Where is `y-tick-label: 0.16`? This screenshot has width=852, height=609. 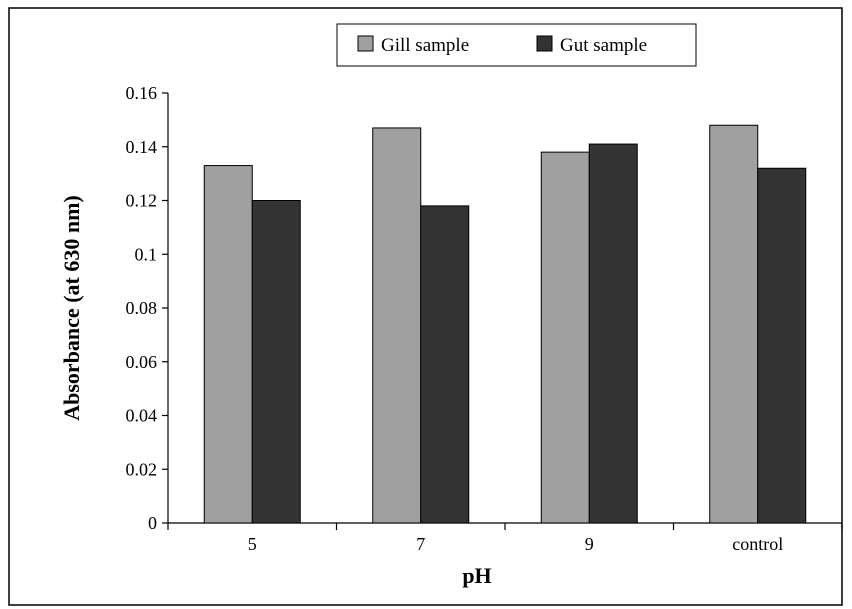 y-tick-label: 0.16 is located at coordinates (142, 93).